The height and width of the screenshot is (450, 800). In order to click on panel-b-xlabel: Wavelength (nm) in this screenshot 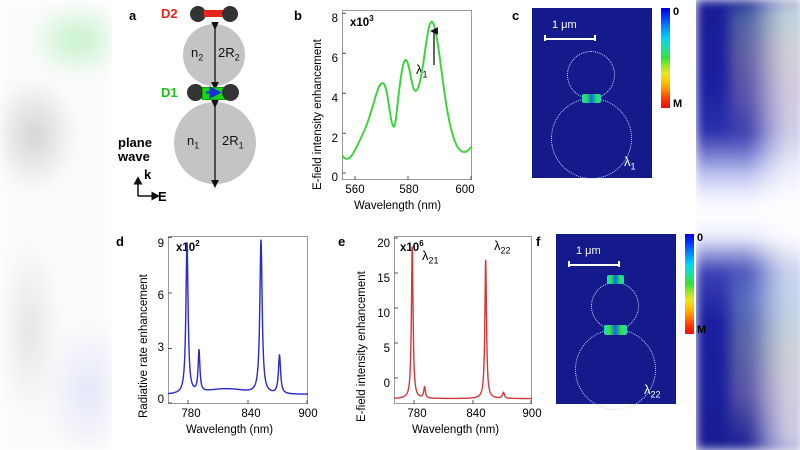, I will do `click(398, 206)`.